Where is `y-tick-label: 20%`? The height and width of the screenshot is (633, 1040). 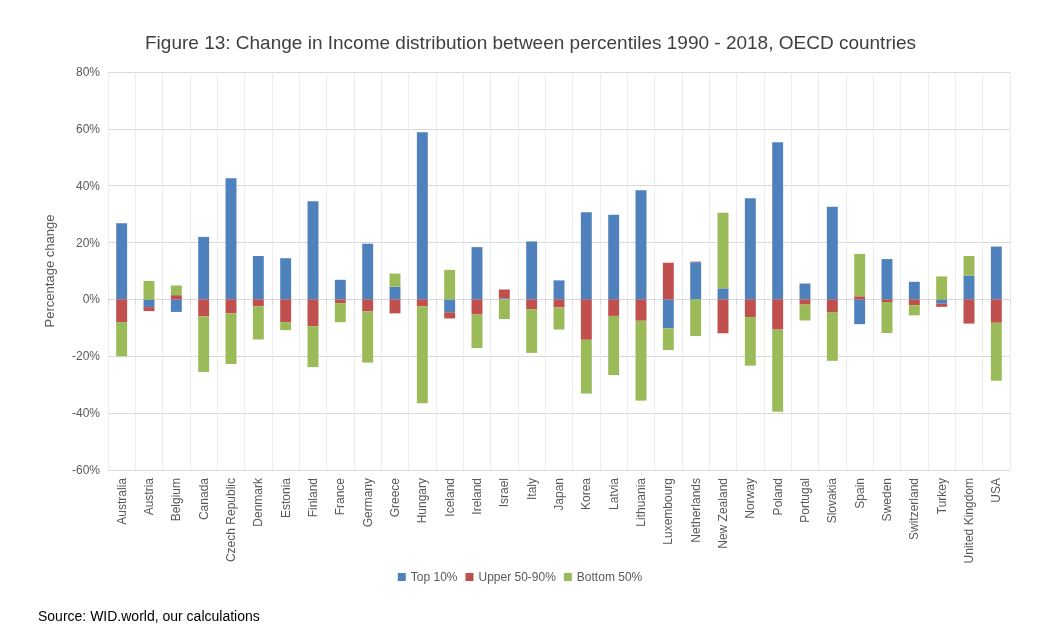
y-tick-label: 20% is located at coordinates (88, 242).